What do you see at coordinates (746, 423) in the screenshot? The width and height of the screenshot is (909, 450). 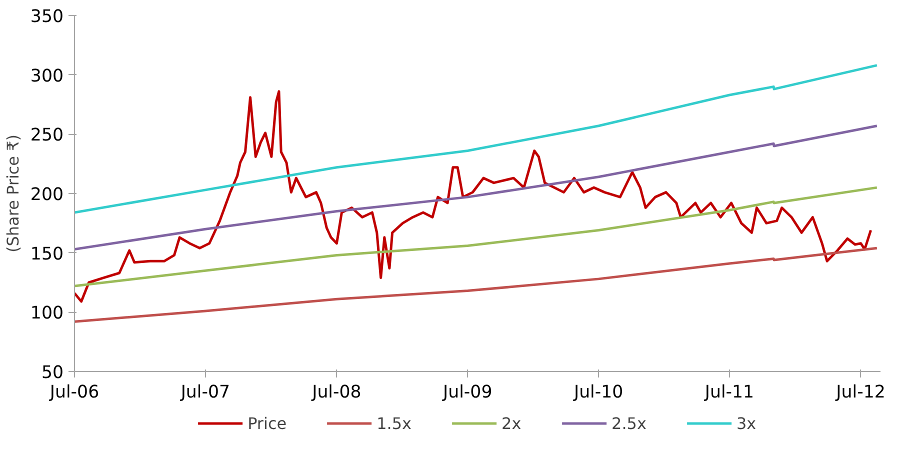 I see `legend-label: 3x` at bounding box center [746, 423].